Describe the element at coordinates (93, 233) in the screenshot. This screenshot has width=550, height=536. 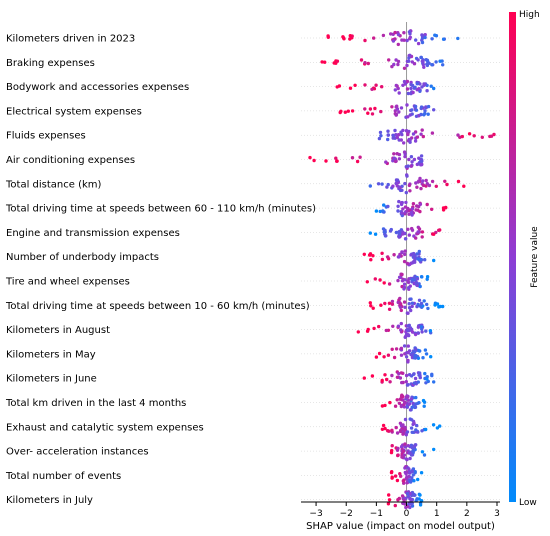
I see `feature-label: Engine and transmission expenses` at that location.